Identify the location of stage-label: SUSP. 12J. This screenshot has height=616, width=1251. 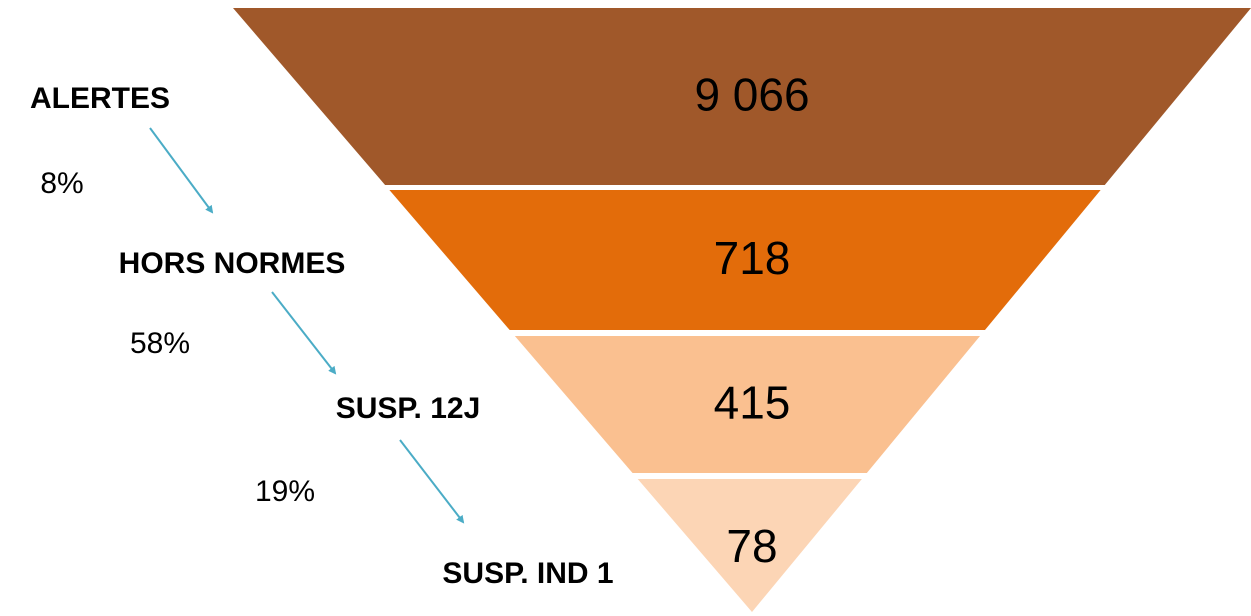
(408, 408).